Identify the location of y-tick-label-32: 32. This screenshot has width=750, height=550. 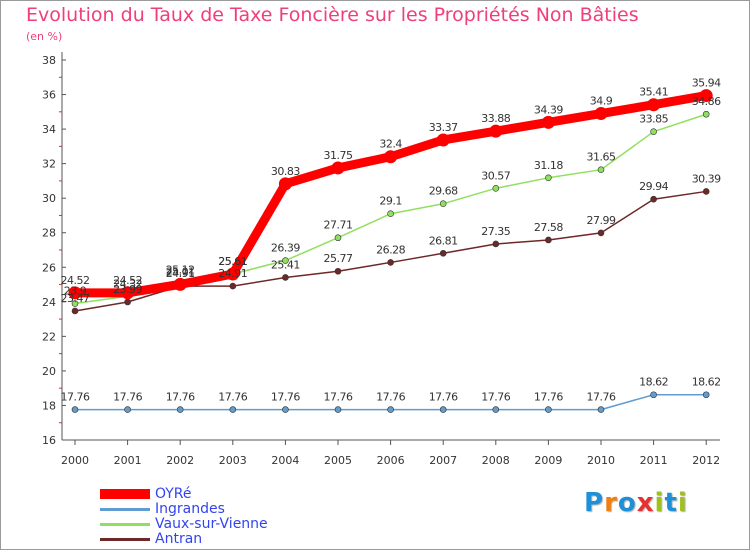
(49, 164).